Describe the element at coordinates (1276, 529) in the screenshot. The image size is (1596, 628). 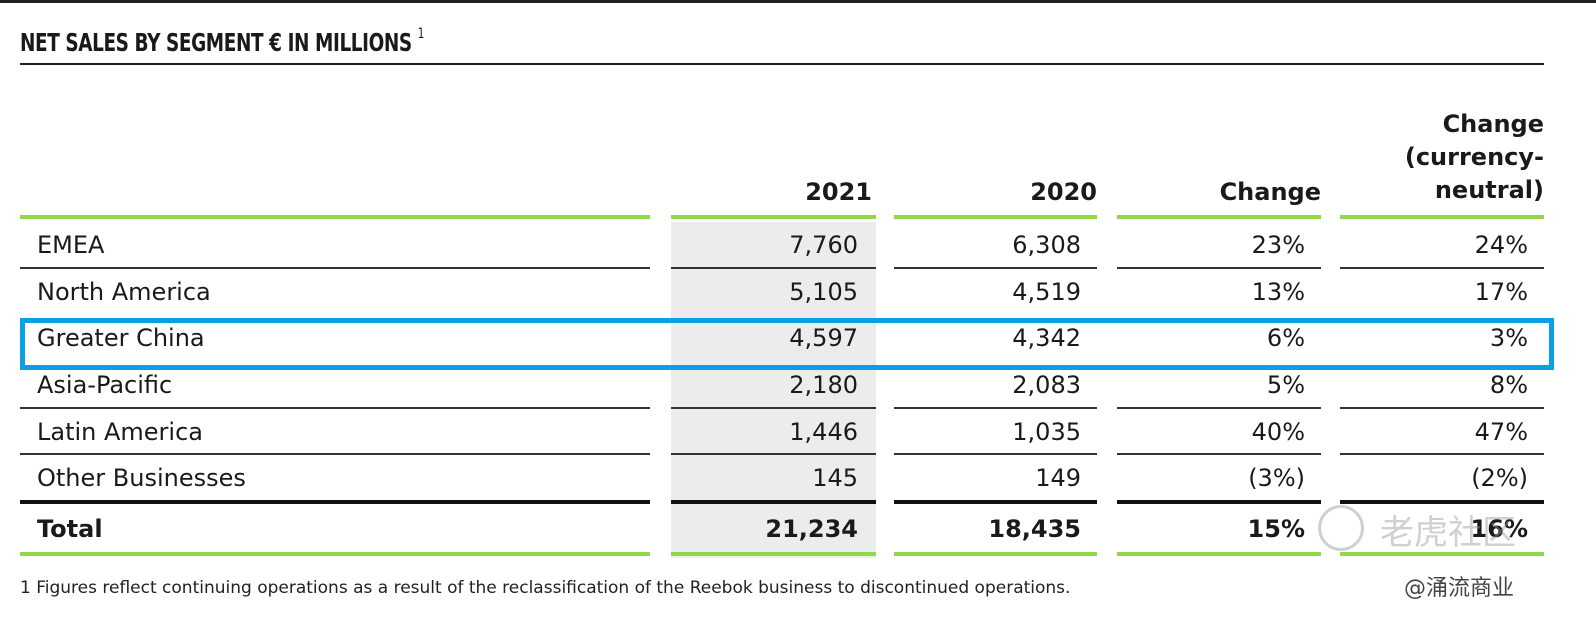
I see `total-change: 15%` at that location.